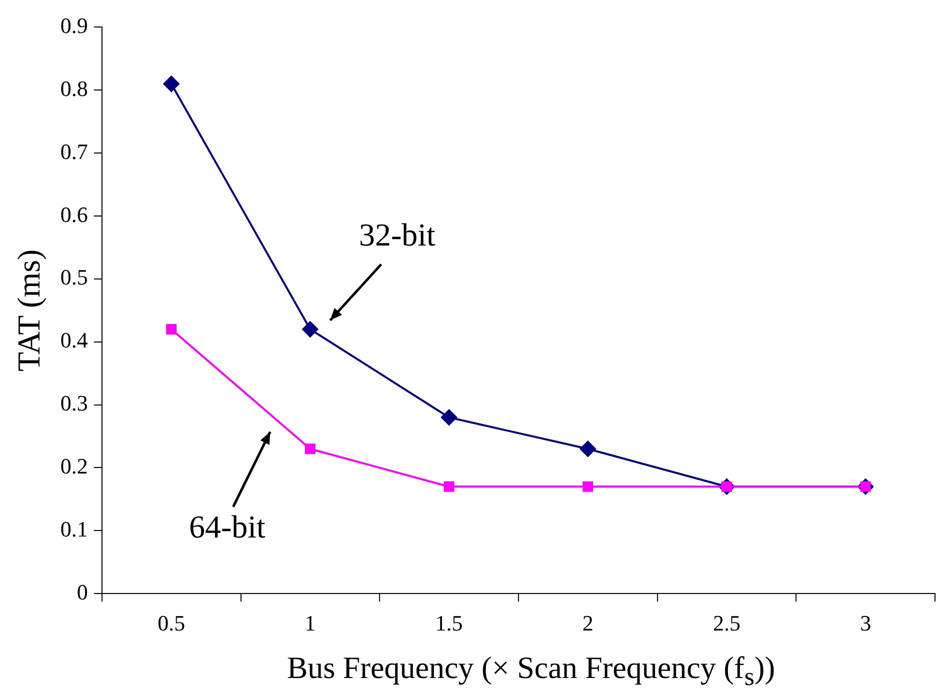  Describe the element at coordinates (74, 277) in the screenshot. I see `y-tick-label: 0.5` at that location.